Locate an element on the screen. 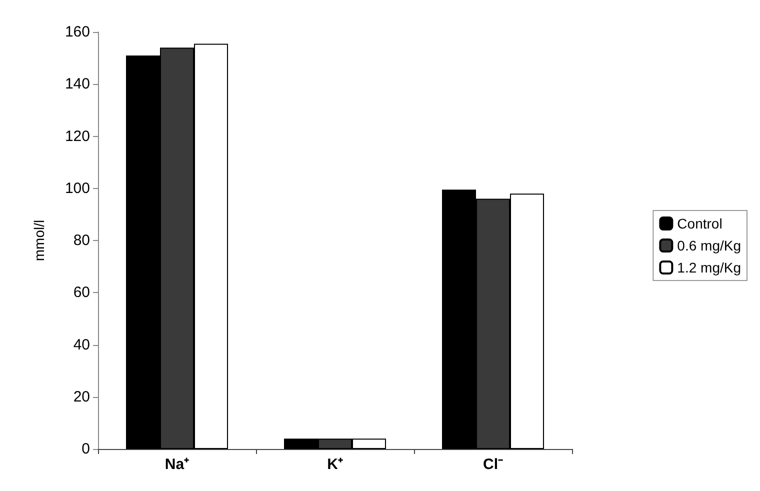  y-tick-label: 160 is located at coordinates (77, 32).